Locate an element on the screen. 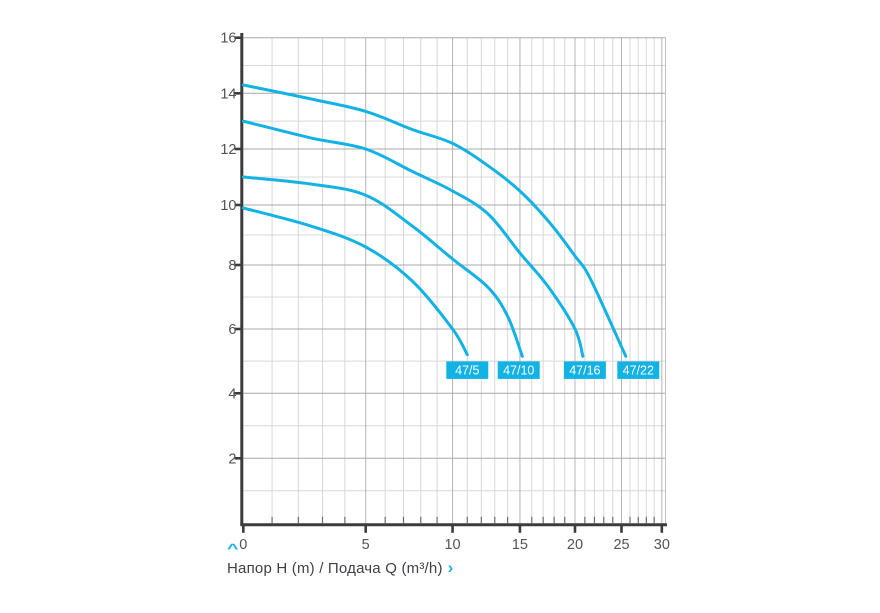  y-tick-label: 2 is located at coordinates (232, 459).